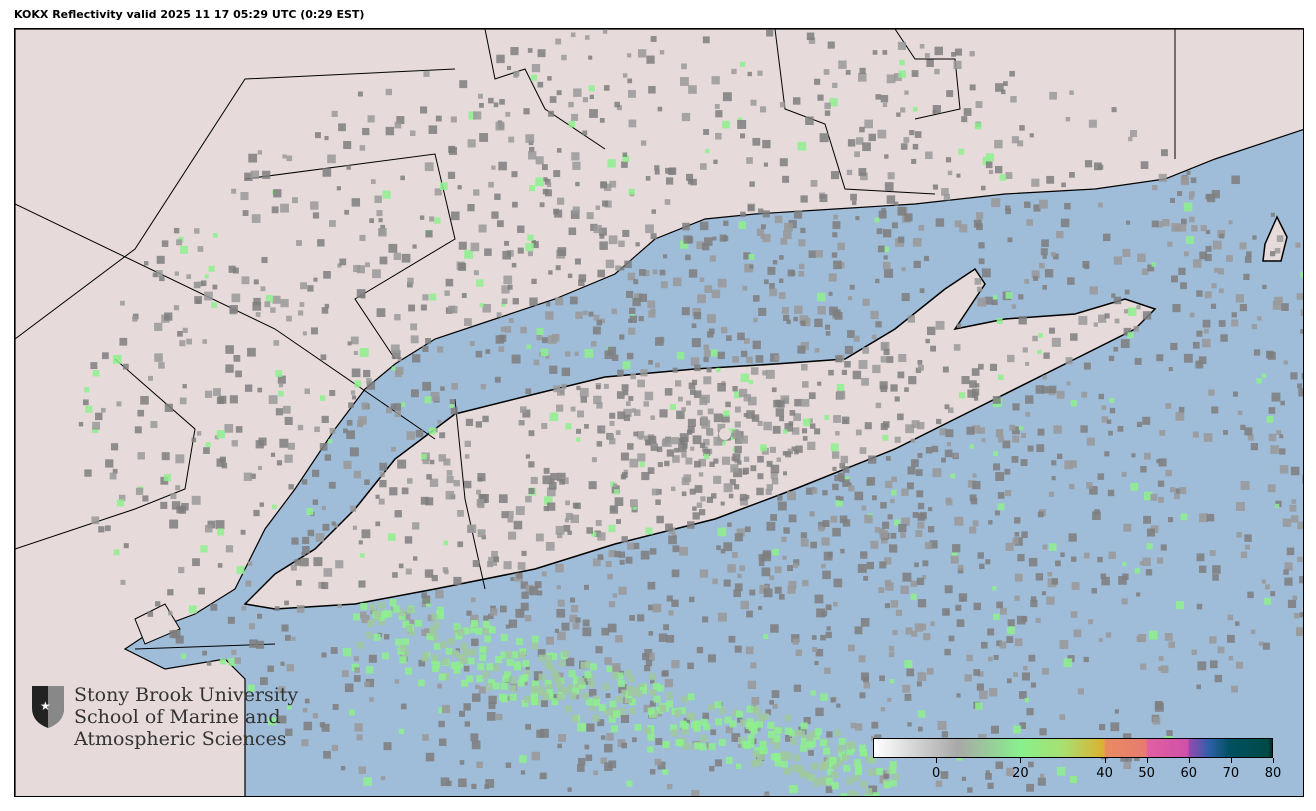 The height and width of the screenshot is (811, 1316). I want to click on colorbar-tick, so click(1273, 760).